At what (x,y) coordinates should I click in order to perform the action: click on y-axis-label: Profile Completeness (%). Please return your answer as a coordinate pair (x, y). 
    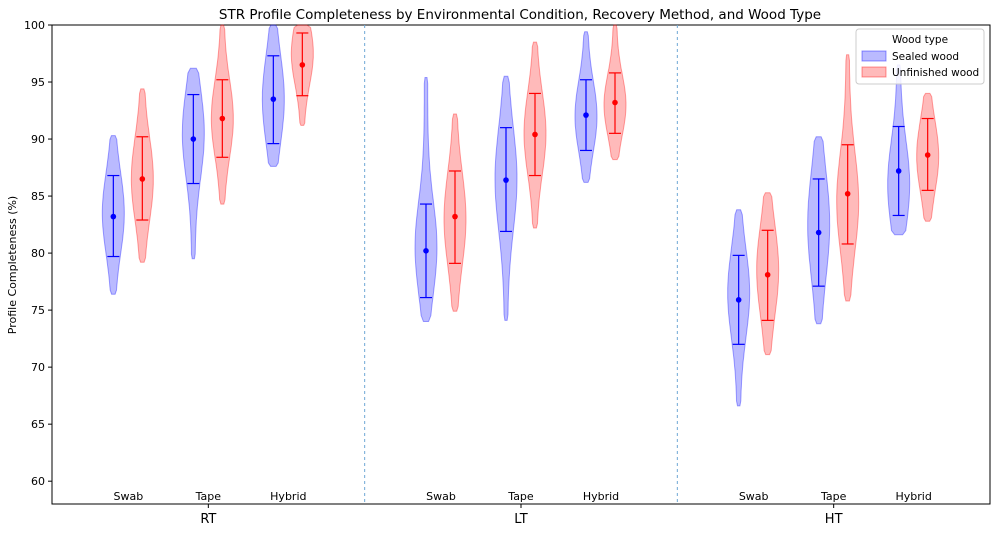
    Looking at the image, I should click on (12, 265).